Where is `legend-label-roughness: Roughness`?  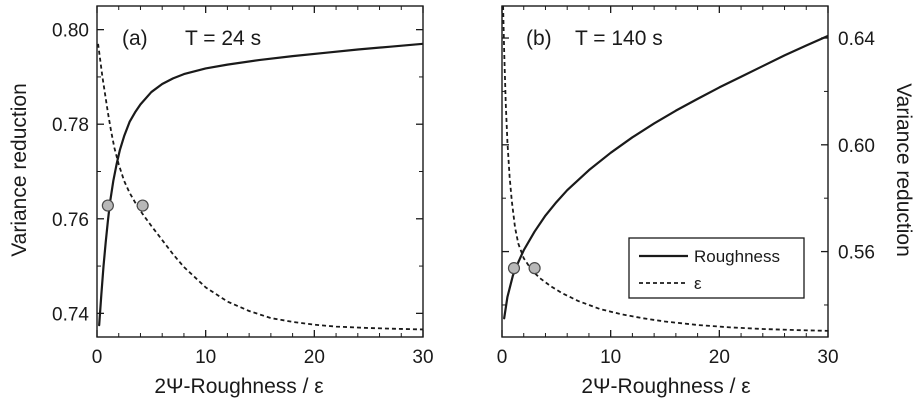 legend-label-roughness: Roughness is located at coordinates (737, 256).